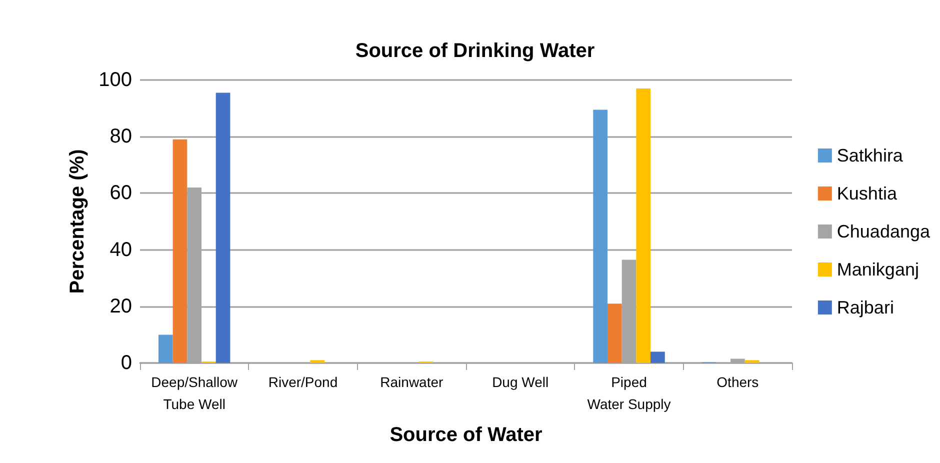 The width and height of the screenshot is (940, 463). What do you see at coordinates (870, 156) in the screenshot?
I see `legend-label: Satkhira` at bounding box center [870, 156].